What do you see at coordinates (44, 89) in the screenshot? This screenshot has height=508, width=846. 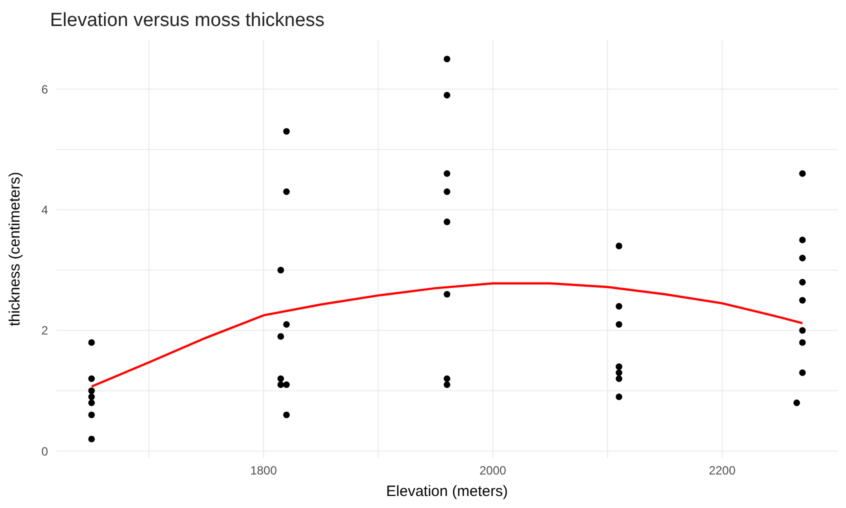 I see `y-tick-label: 6` at bounding box center [44, 89].